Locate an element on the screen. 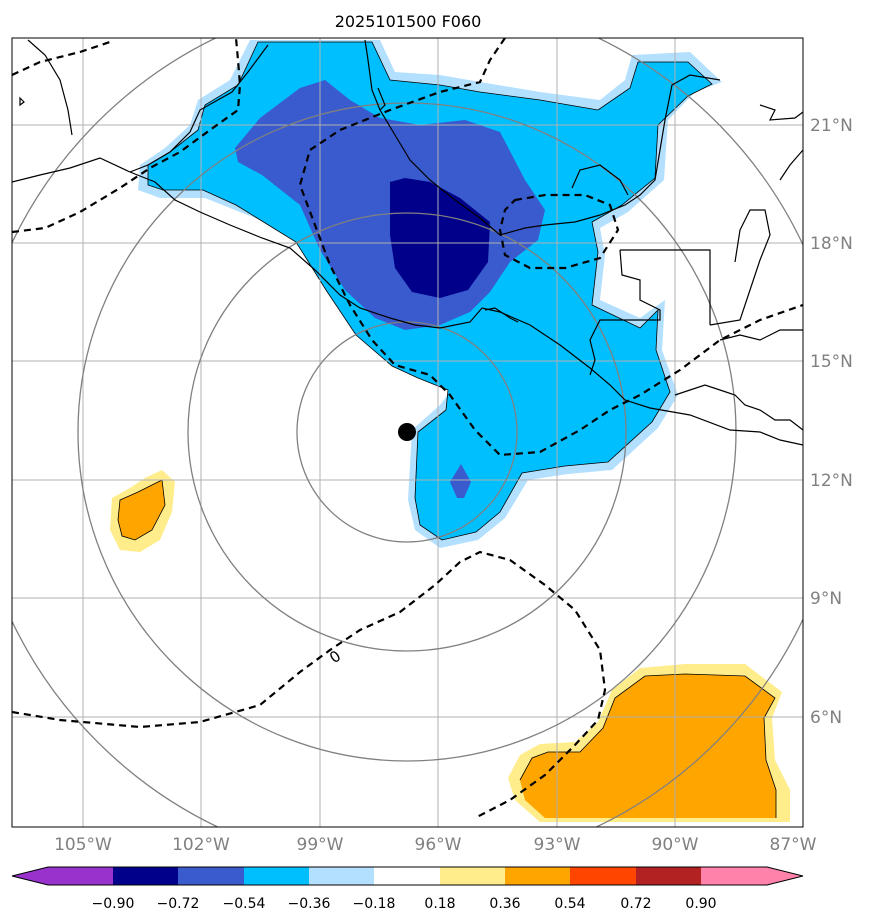  lon-label: 93°W is located at coordinates (557, 845).